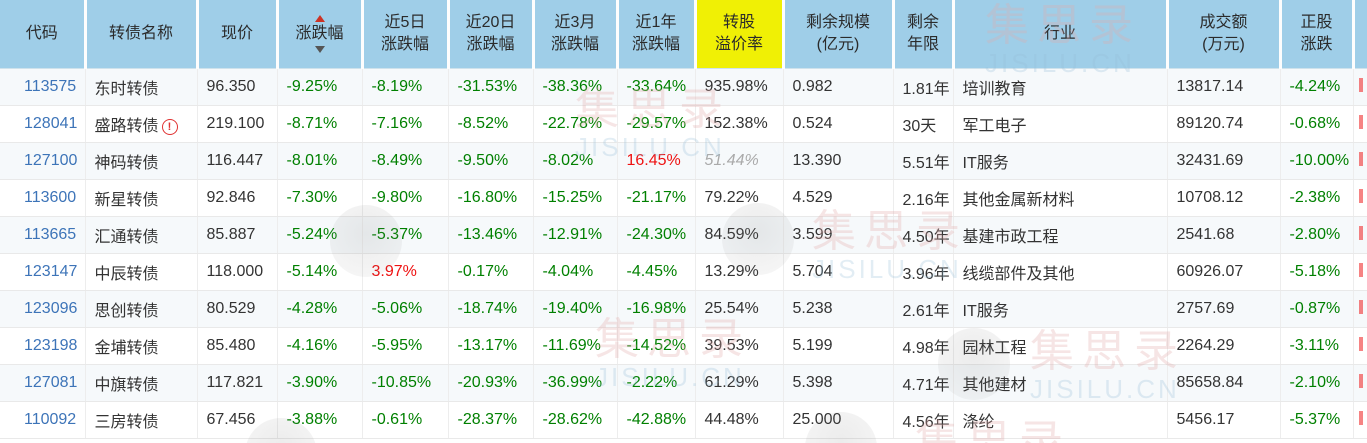 This screenshot has width=1367, height=443. Describe the element at coordinates (739, 383) in the screenshot. I see `cell-premium: 61.29%` at that location.